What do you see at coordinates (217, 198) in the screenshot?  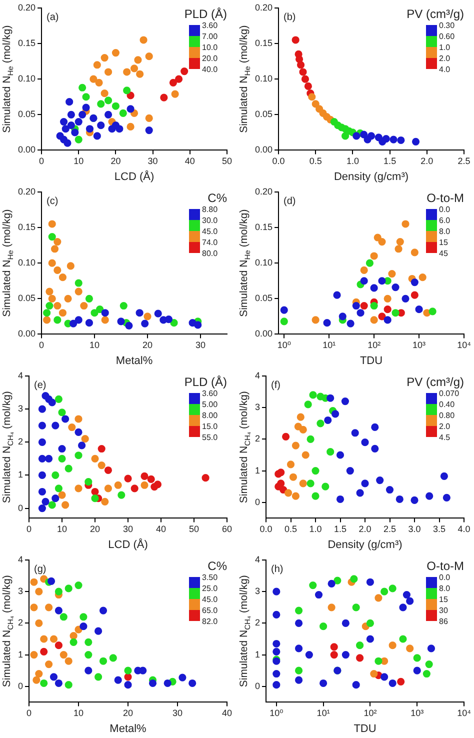 I see `legend-title: C%` at bounding box center [217, 198].